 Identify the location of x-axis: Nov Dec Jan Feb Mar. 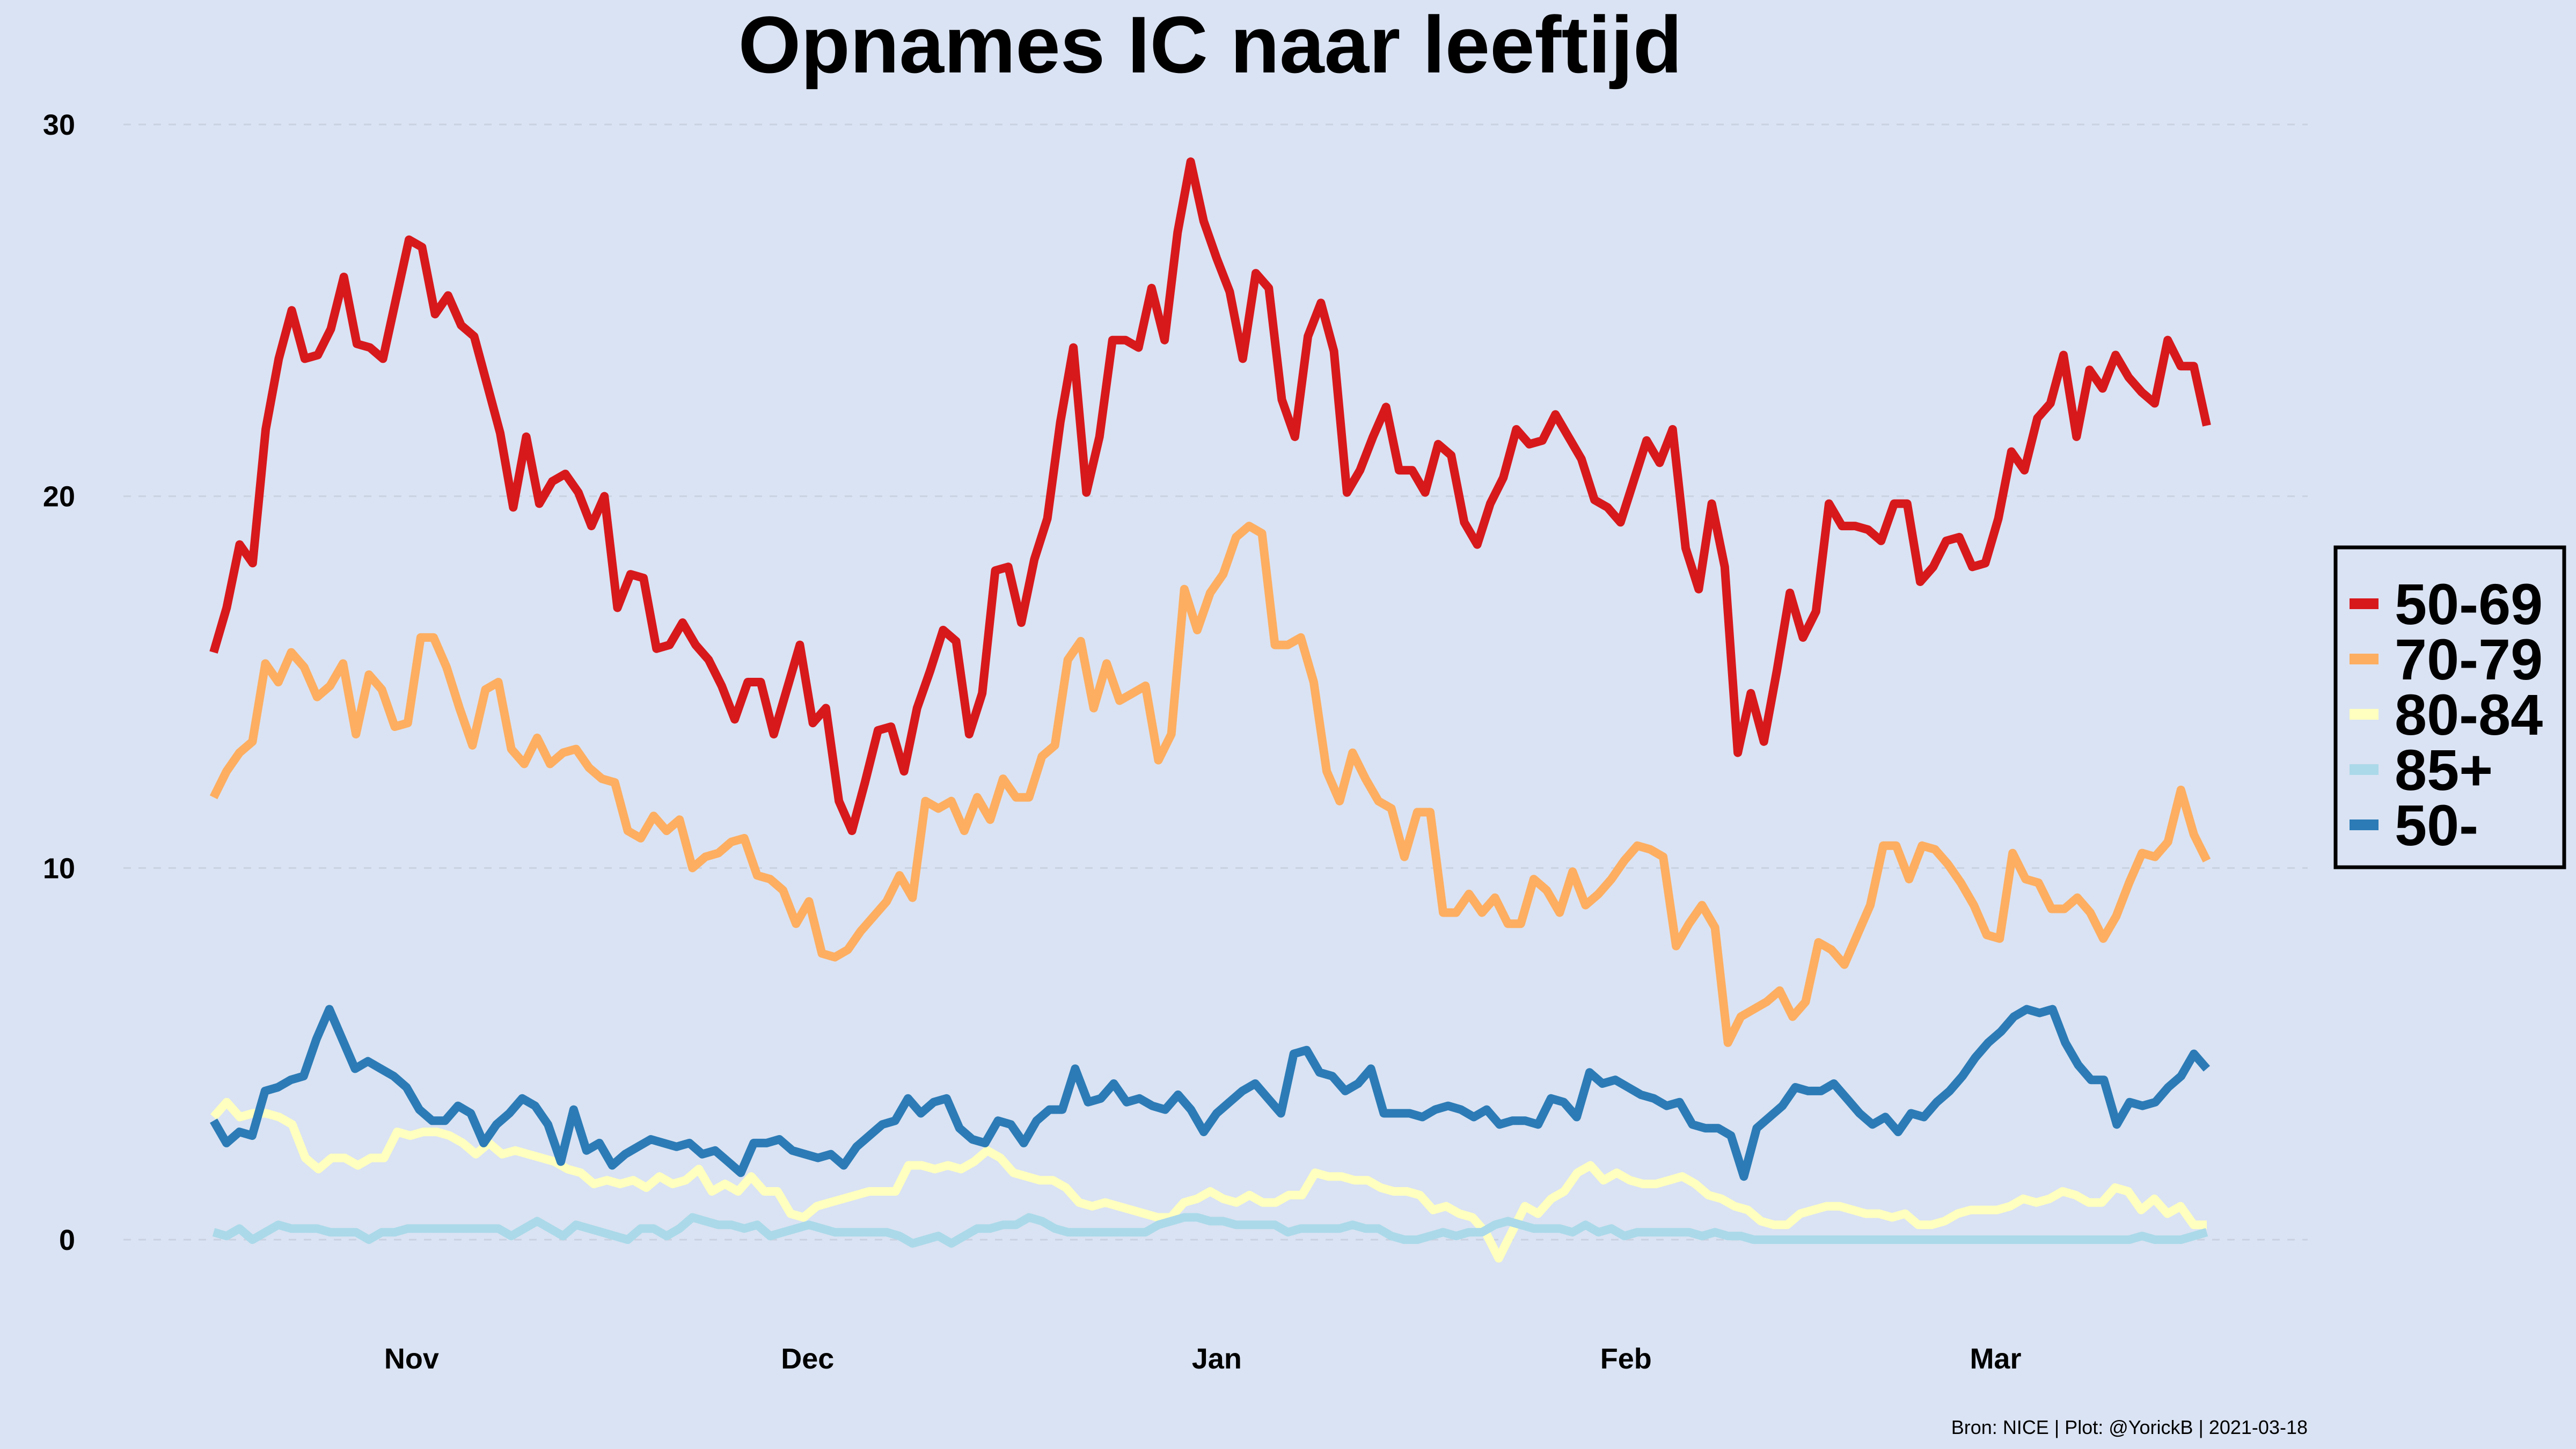
(1203, 1359).